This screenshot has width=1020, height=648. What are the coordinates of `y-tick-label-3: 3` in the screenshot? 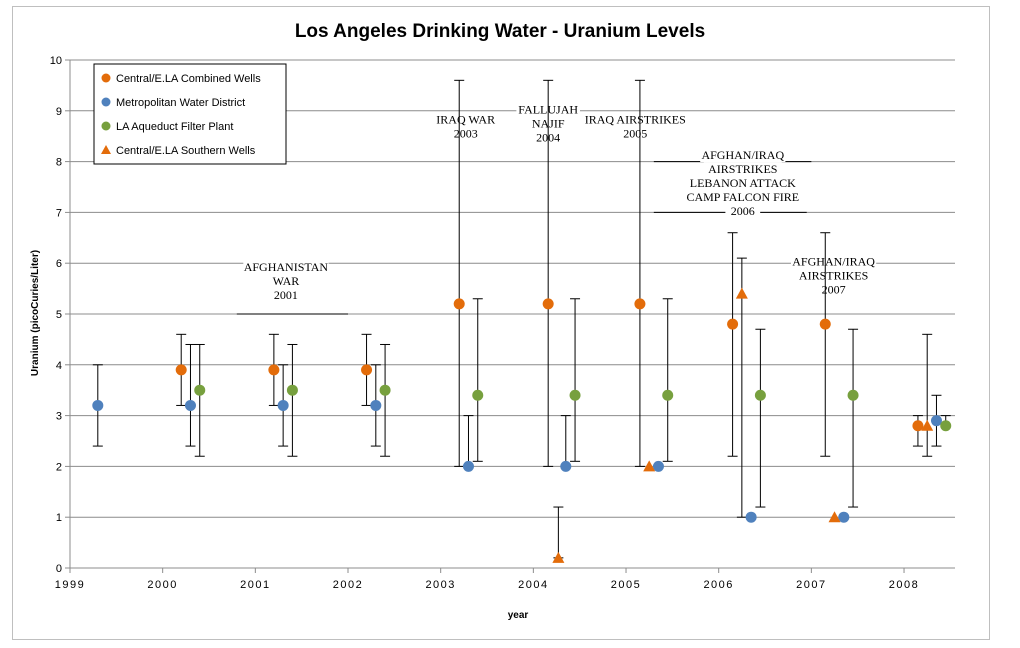 It's located at (59, 417).